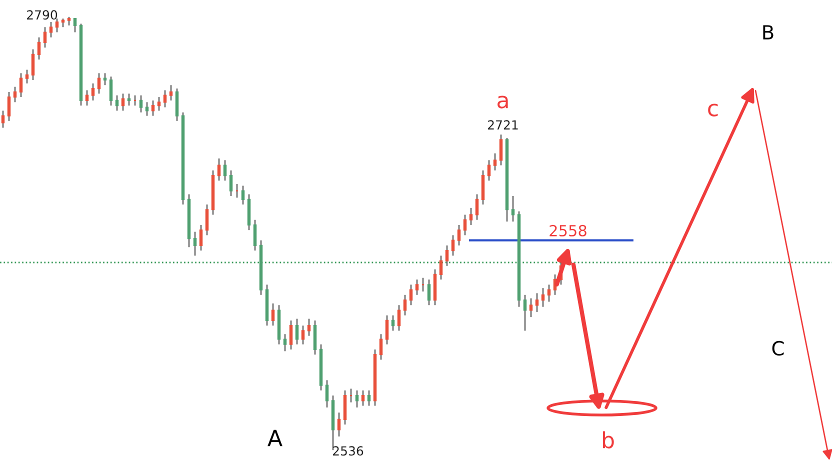 Image resolution: width=832 pixels, height=467 pixels. I want to click on text: C, so click(778, 348).